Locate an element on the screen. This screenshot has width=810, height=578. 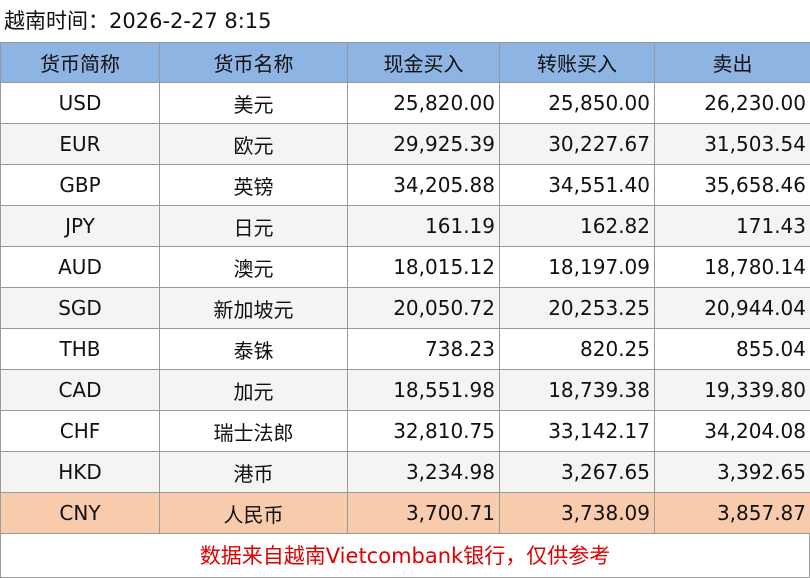
sell-rate: 19,339.80 is located at coordinates (732, 390).